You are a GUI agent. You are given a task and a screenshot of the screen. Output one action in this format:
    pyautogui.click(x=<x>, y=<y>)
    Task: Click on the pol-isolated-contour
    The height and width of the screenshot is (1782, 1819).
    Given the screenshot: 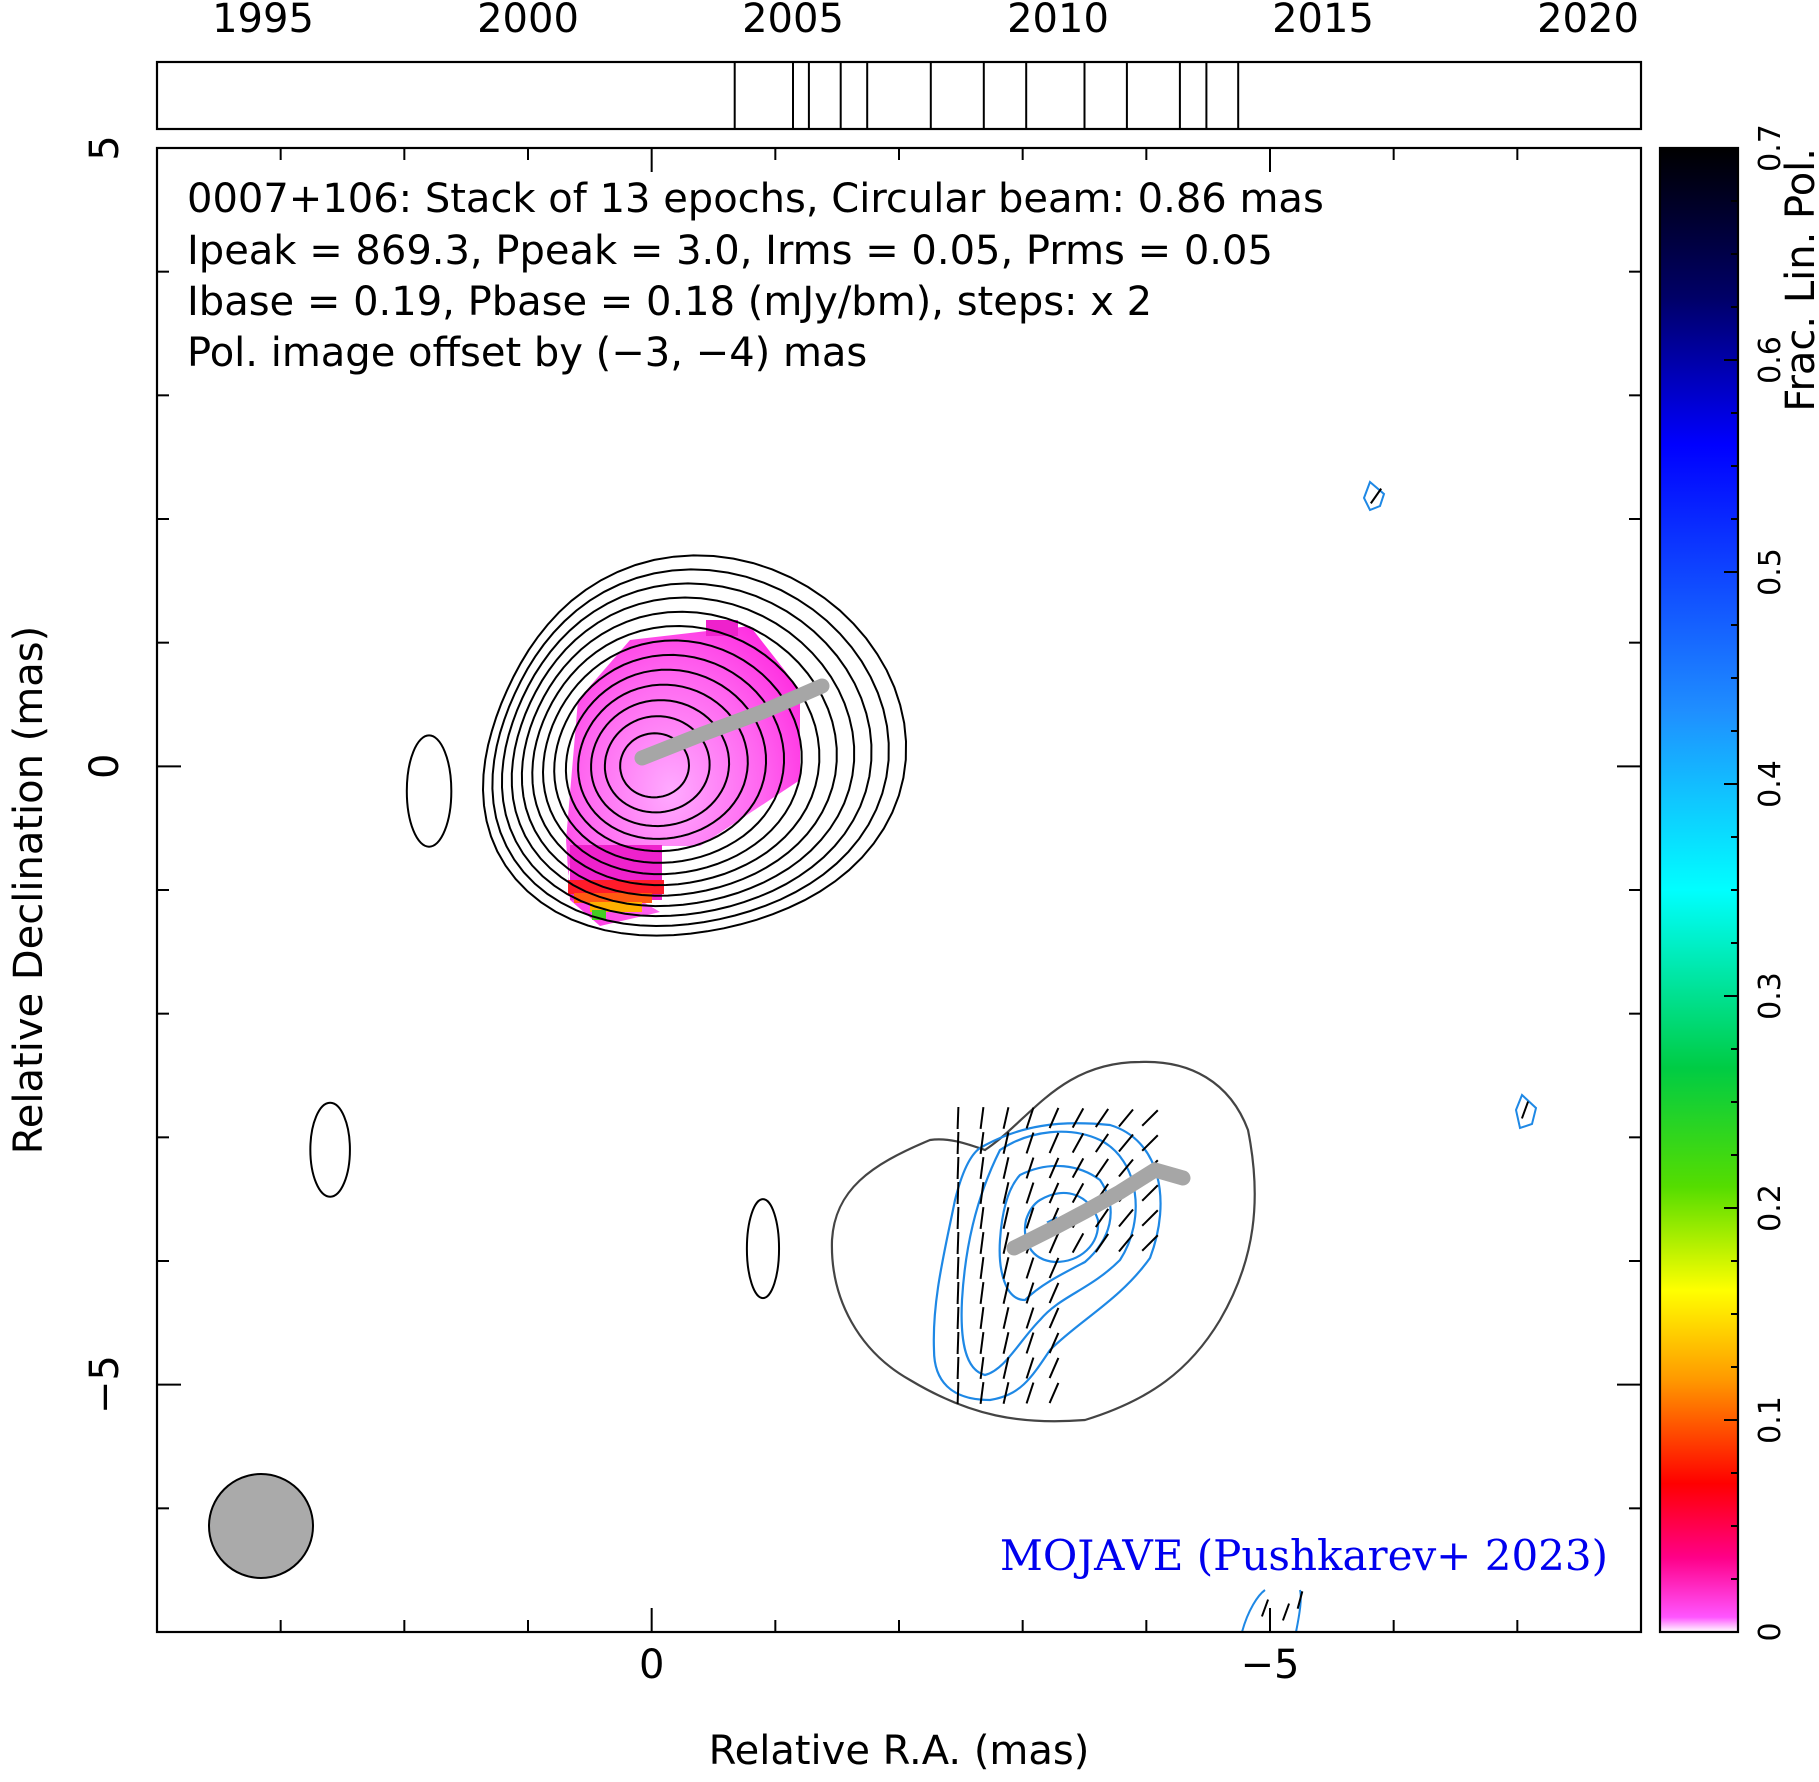 What is the action you would take?
    pyautogui.click(x=1374, y=496)
    